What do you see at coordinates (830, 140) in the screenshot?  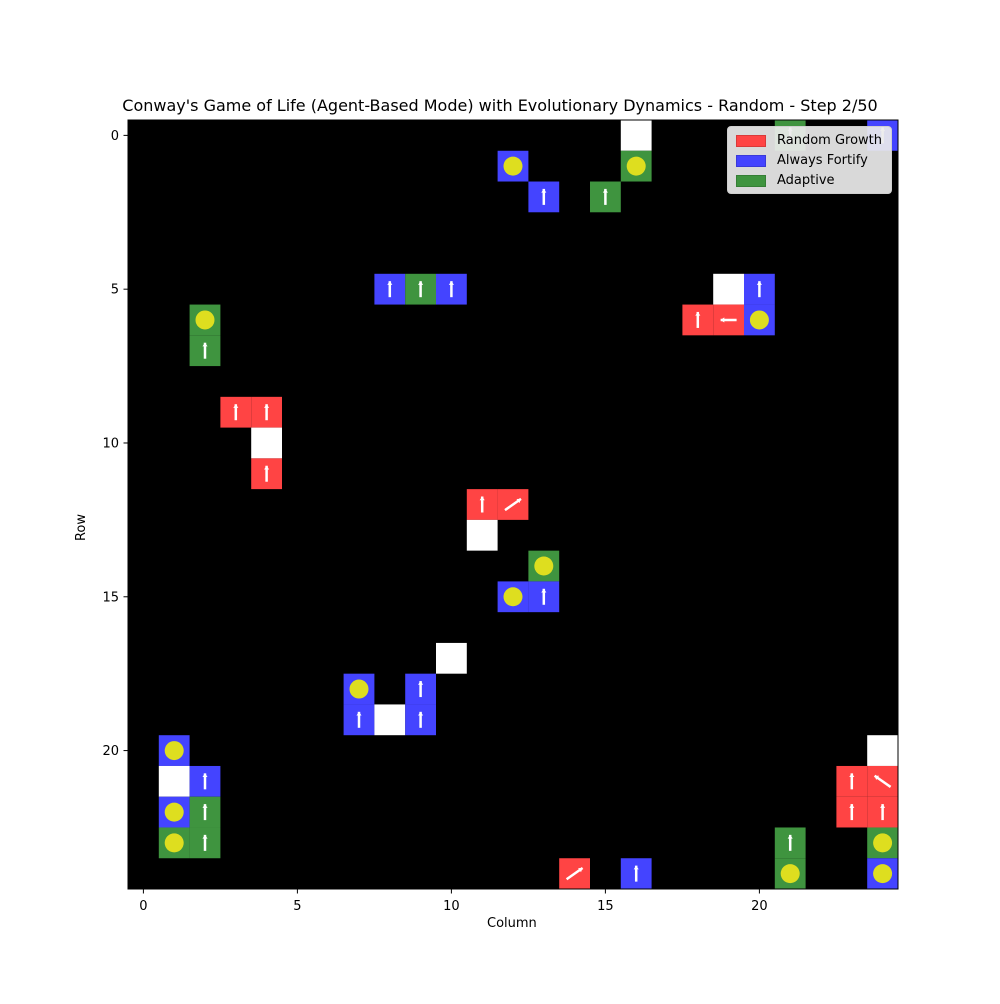 I see `legend-label-random-growth: Random Growth` at bounding box center [830, 140].